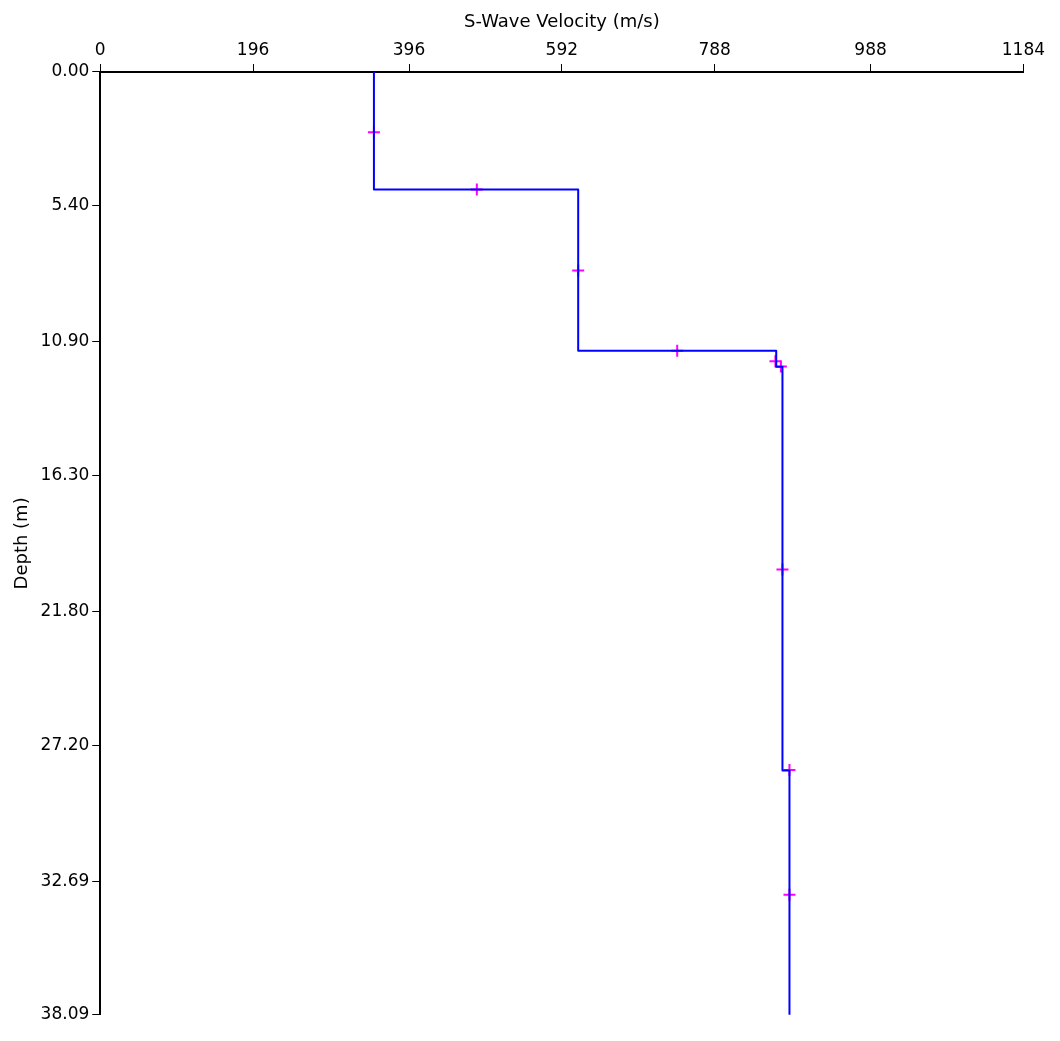  What do you see at coordinates (65, 473) in the screenshot?
I see `y-tick-label: 16.30` at bounding box center [65, 473].